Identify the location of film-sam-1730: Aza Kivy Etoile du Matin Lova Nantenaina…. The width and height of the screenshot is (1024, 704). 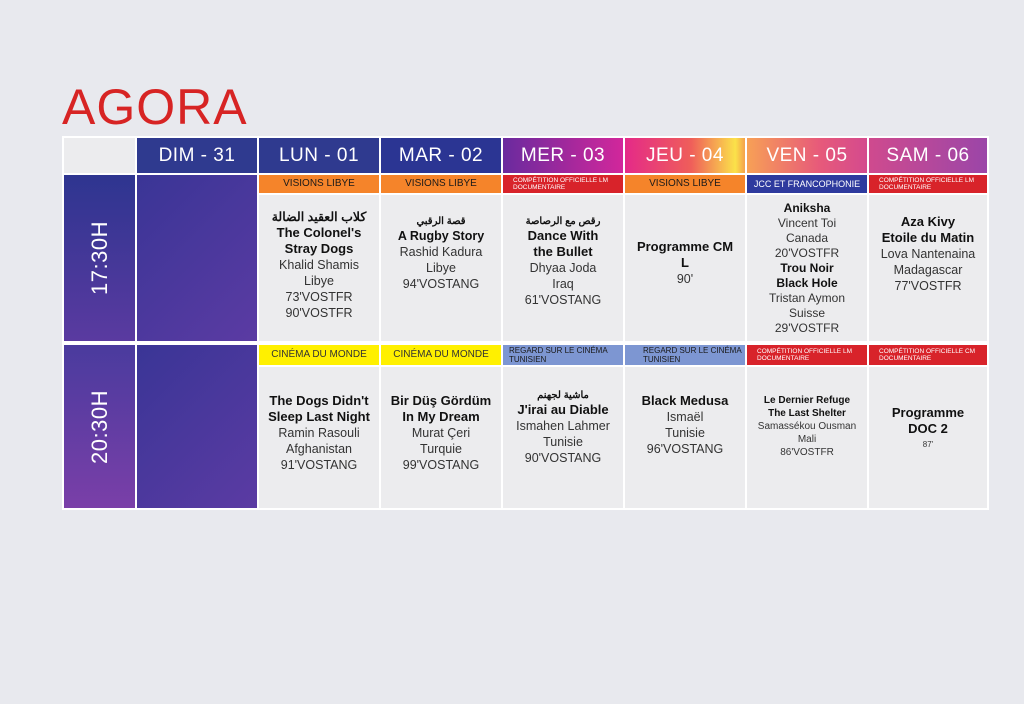
(928, 268).